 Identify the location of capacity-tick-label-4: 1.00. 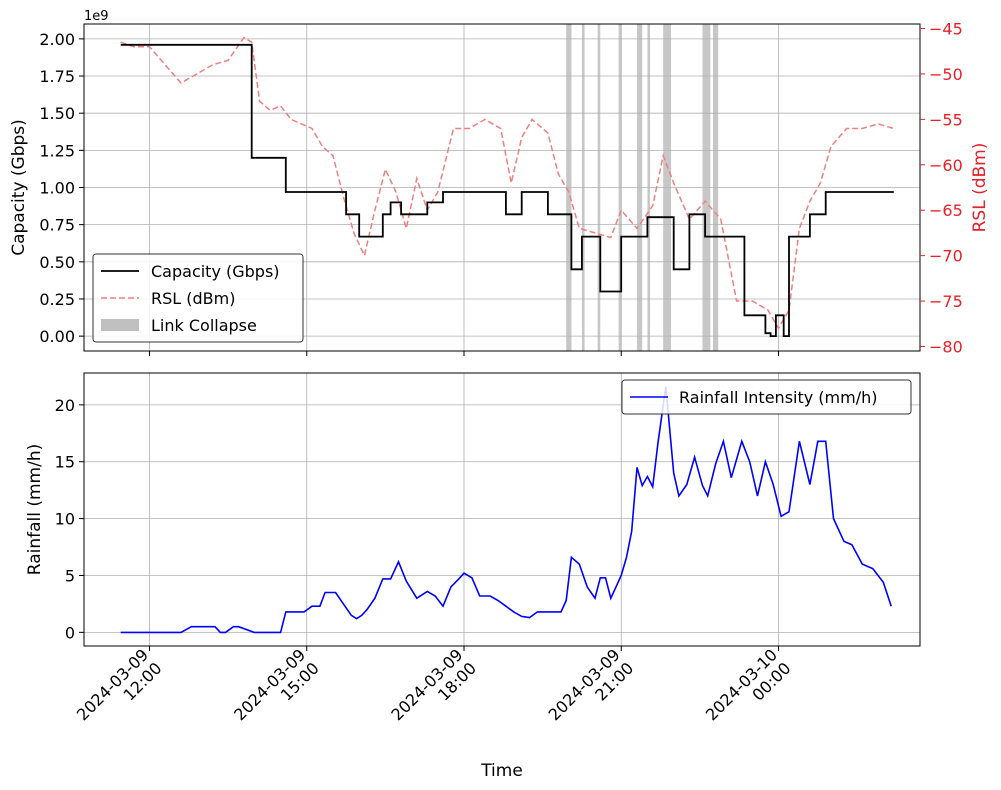
(57, 188).